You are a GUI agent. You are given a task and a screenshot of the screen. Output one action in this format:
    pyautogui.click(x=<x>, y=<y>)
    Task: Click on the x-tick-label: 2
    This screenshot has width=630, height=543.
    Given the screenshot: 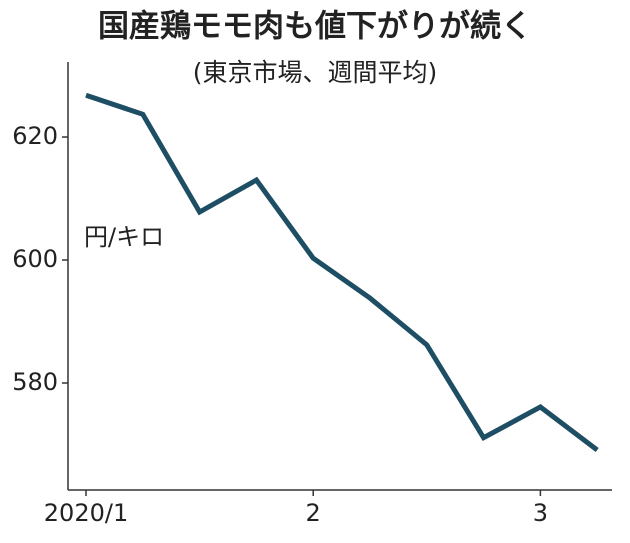 What is the action you would take?
    pyautogui.click(x=313, y=513)
    